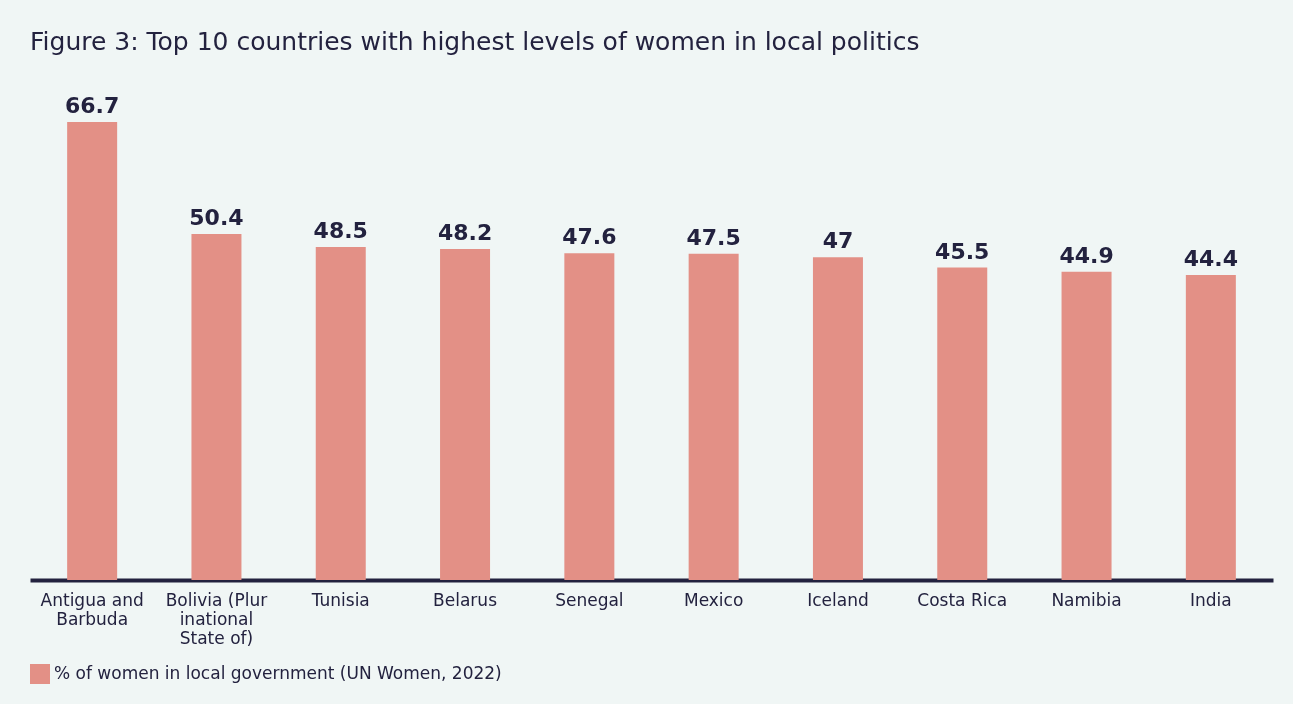  I want to click on x-tick-label: Bolivia (Plurinational State of), so click(216, 618).